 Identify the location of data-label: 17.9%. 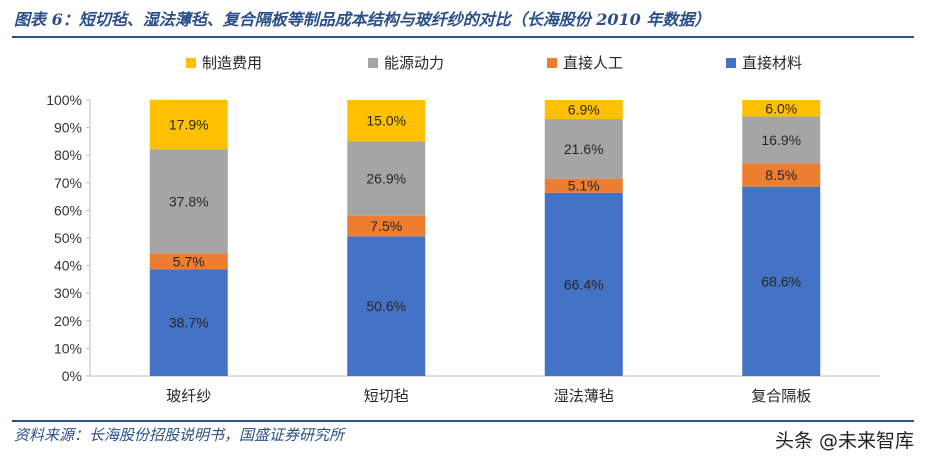
(189, 124).